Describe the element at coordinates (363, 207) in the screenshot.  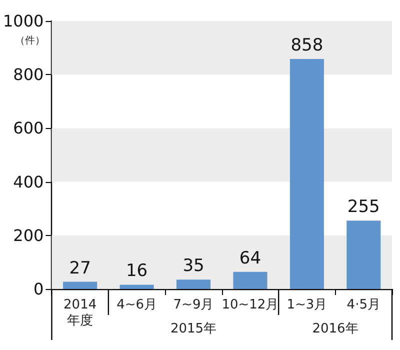
I see `data-label: 255` at that location.